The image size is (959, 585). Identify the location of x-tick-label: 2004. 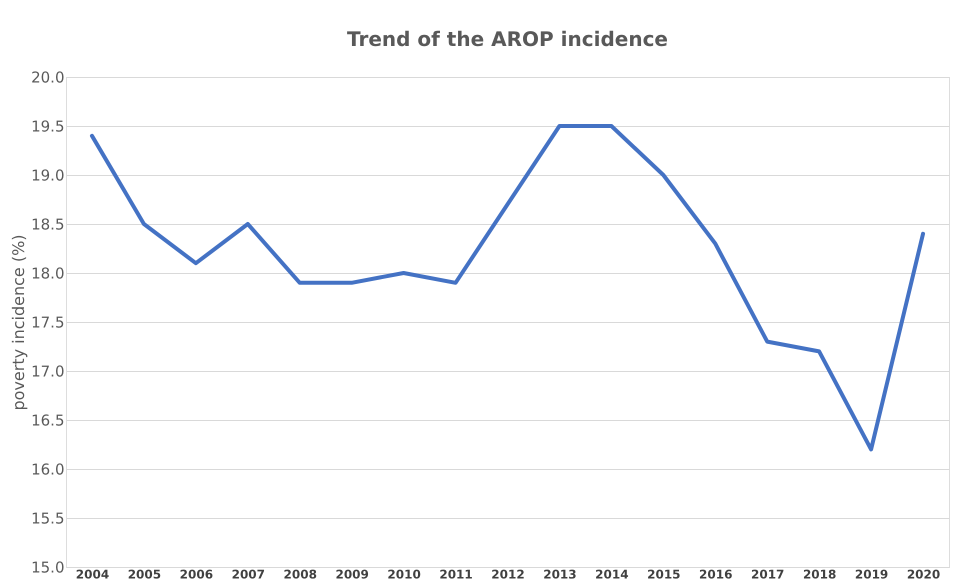
(93, 575).